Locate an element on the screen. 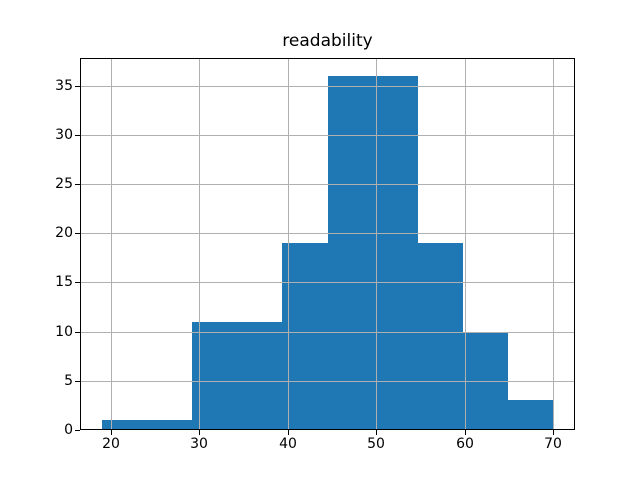  y-tick-label: 25 is located at coordinates (64, 184).